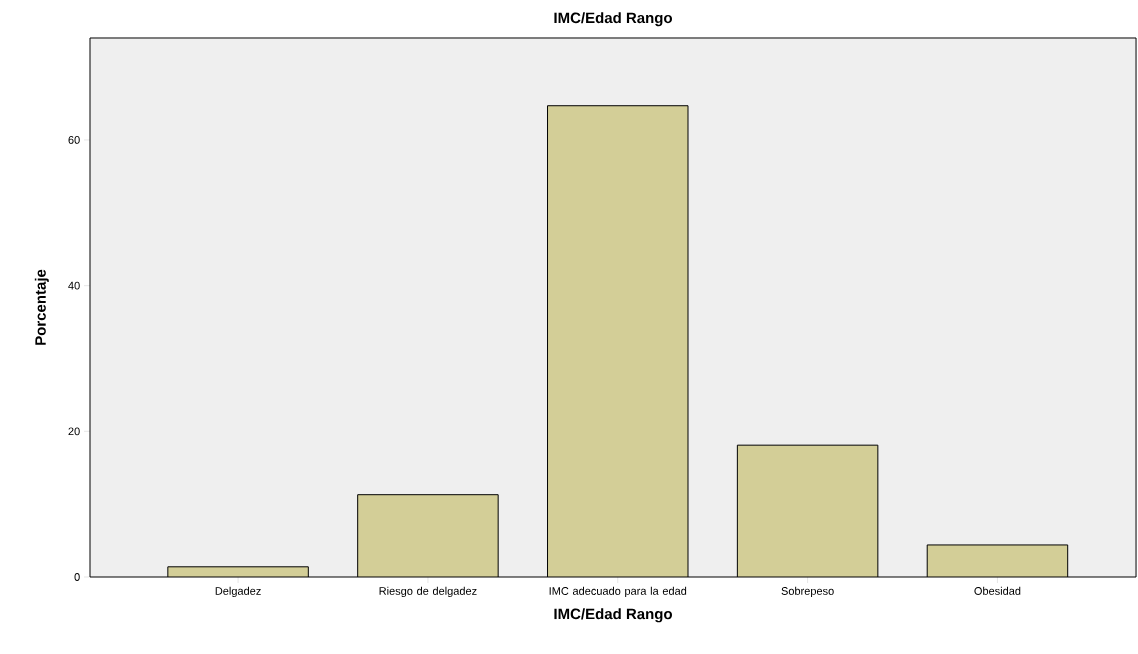  What do you see at coordinates (41, 307) in the screenshot?
I see `y-axis-title: Porcentaje` at bounding box center [41, 307].